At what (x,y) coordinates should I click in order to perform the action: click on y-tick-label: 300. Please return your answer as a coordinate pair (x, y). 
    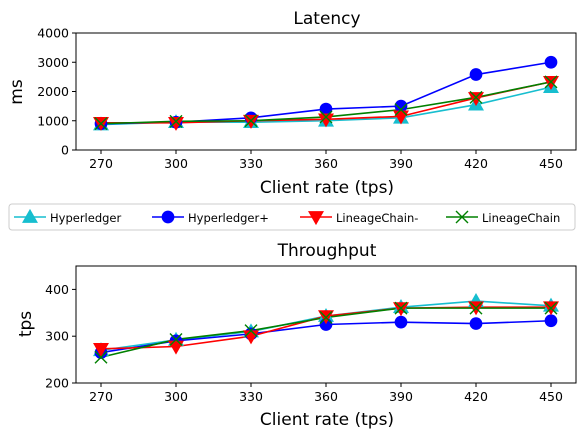
    Looking at the image, I should click on (57, 336).